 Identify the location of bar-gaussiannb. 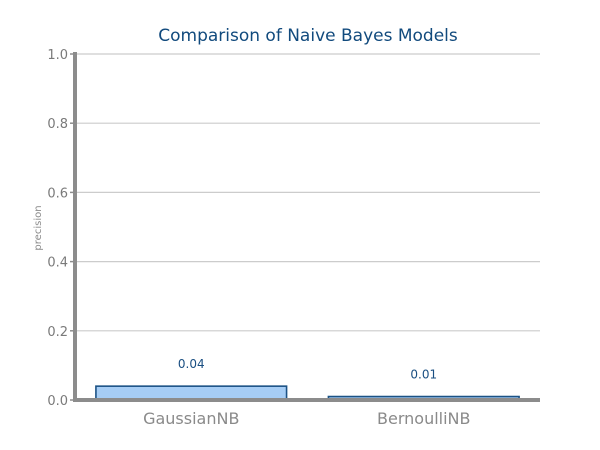
(191, 393).